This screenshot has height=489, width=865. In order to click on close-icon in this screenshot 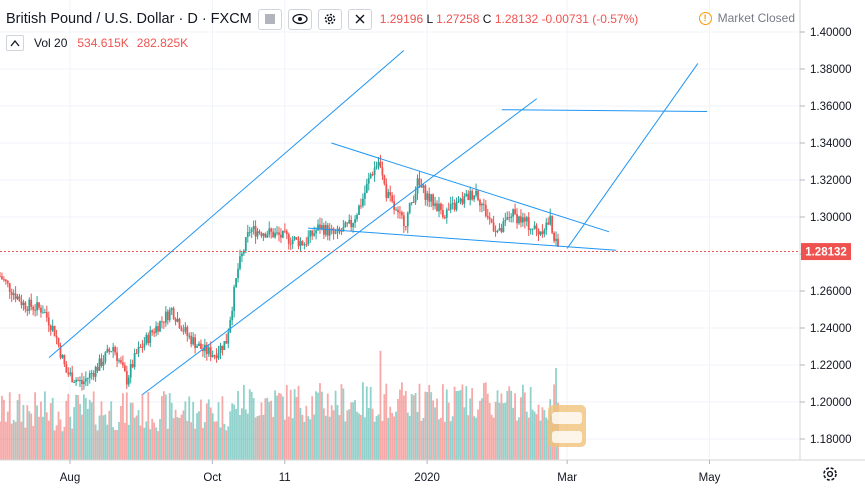, I will do `click(359, 19)`.